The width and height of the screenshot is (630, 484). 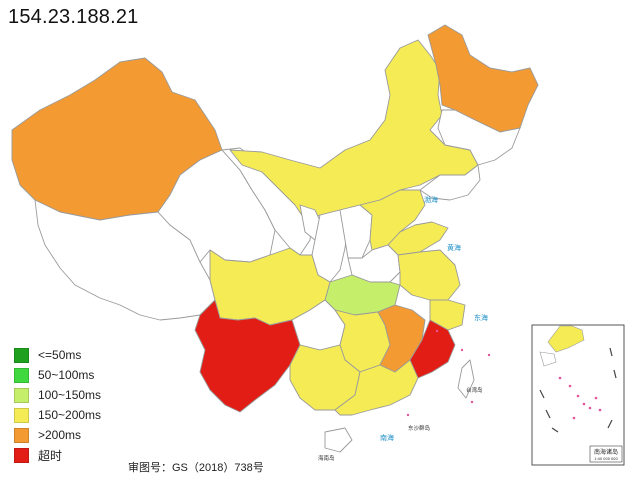 I want to click on map-approval-number: 审图号：GS（2018）738号, so click(x=196, y=468).